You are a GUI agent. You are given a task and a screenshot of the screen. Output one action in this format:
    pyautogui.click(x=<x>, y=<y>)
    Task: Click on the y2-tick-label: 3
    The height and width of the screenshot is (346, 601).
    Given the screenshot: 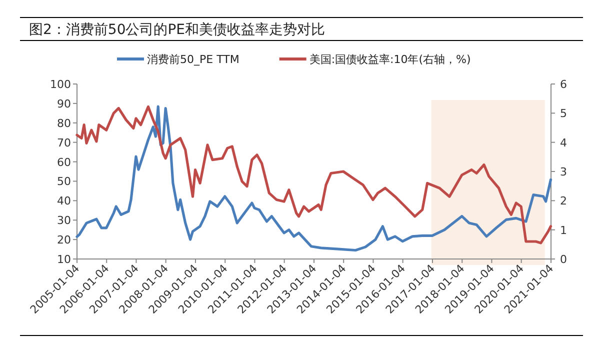 What is the action you would take?
    pyautogui.click(x=563, y=172)
    